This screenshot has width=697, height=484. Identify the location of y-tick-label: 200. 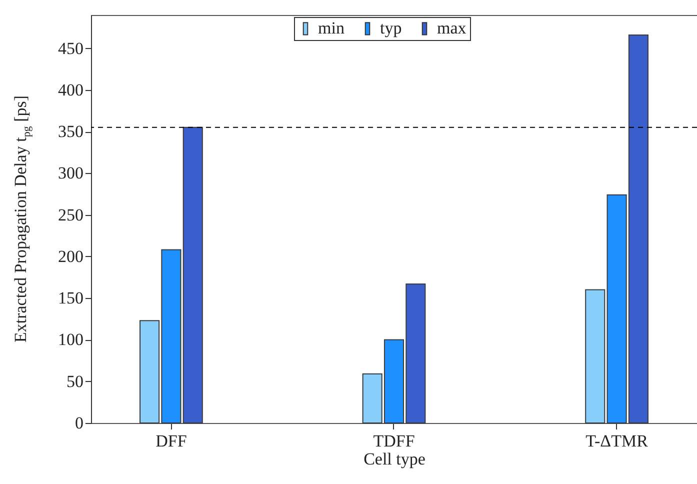
(71, 256).